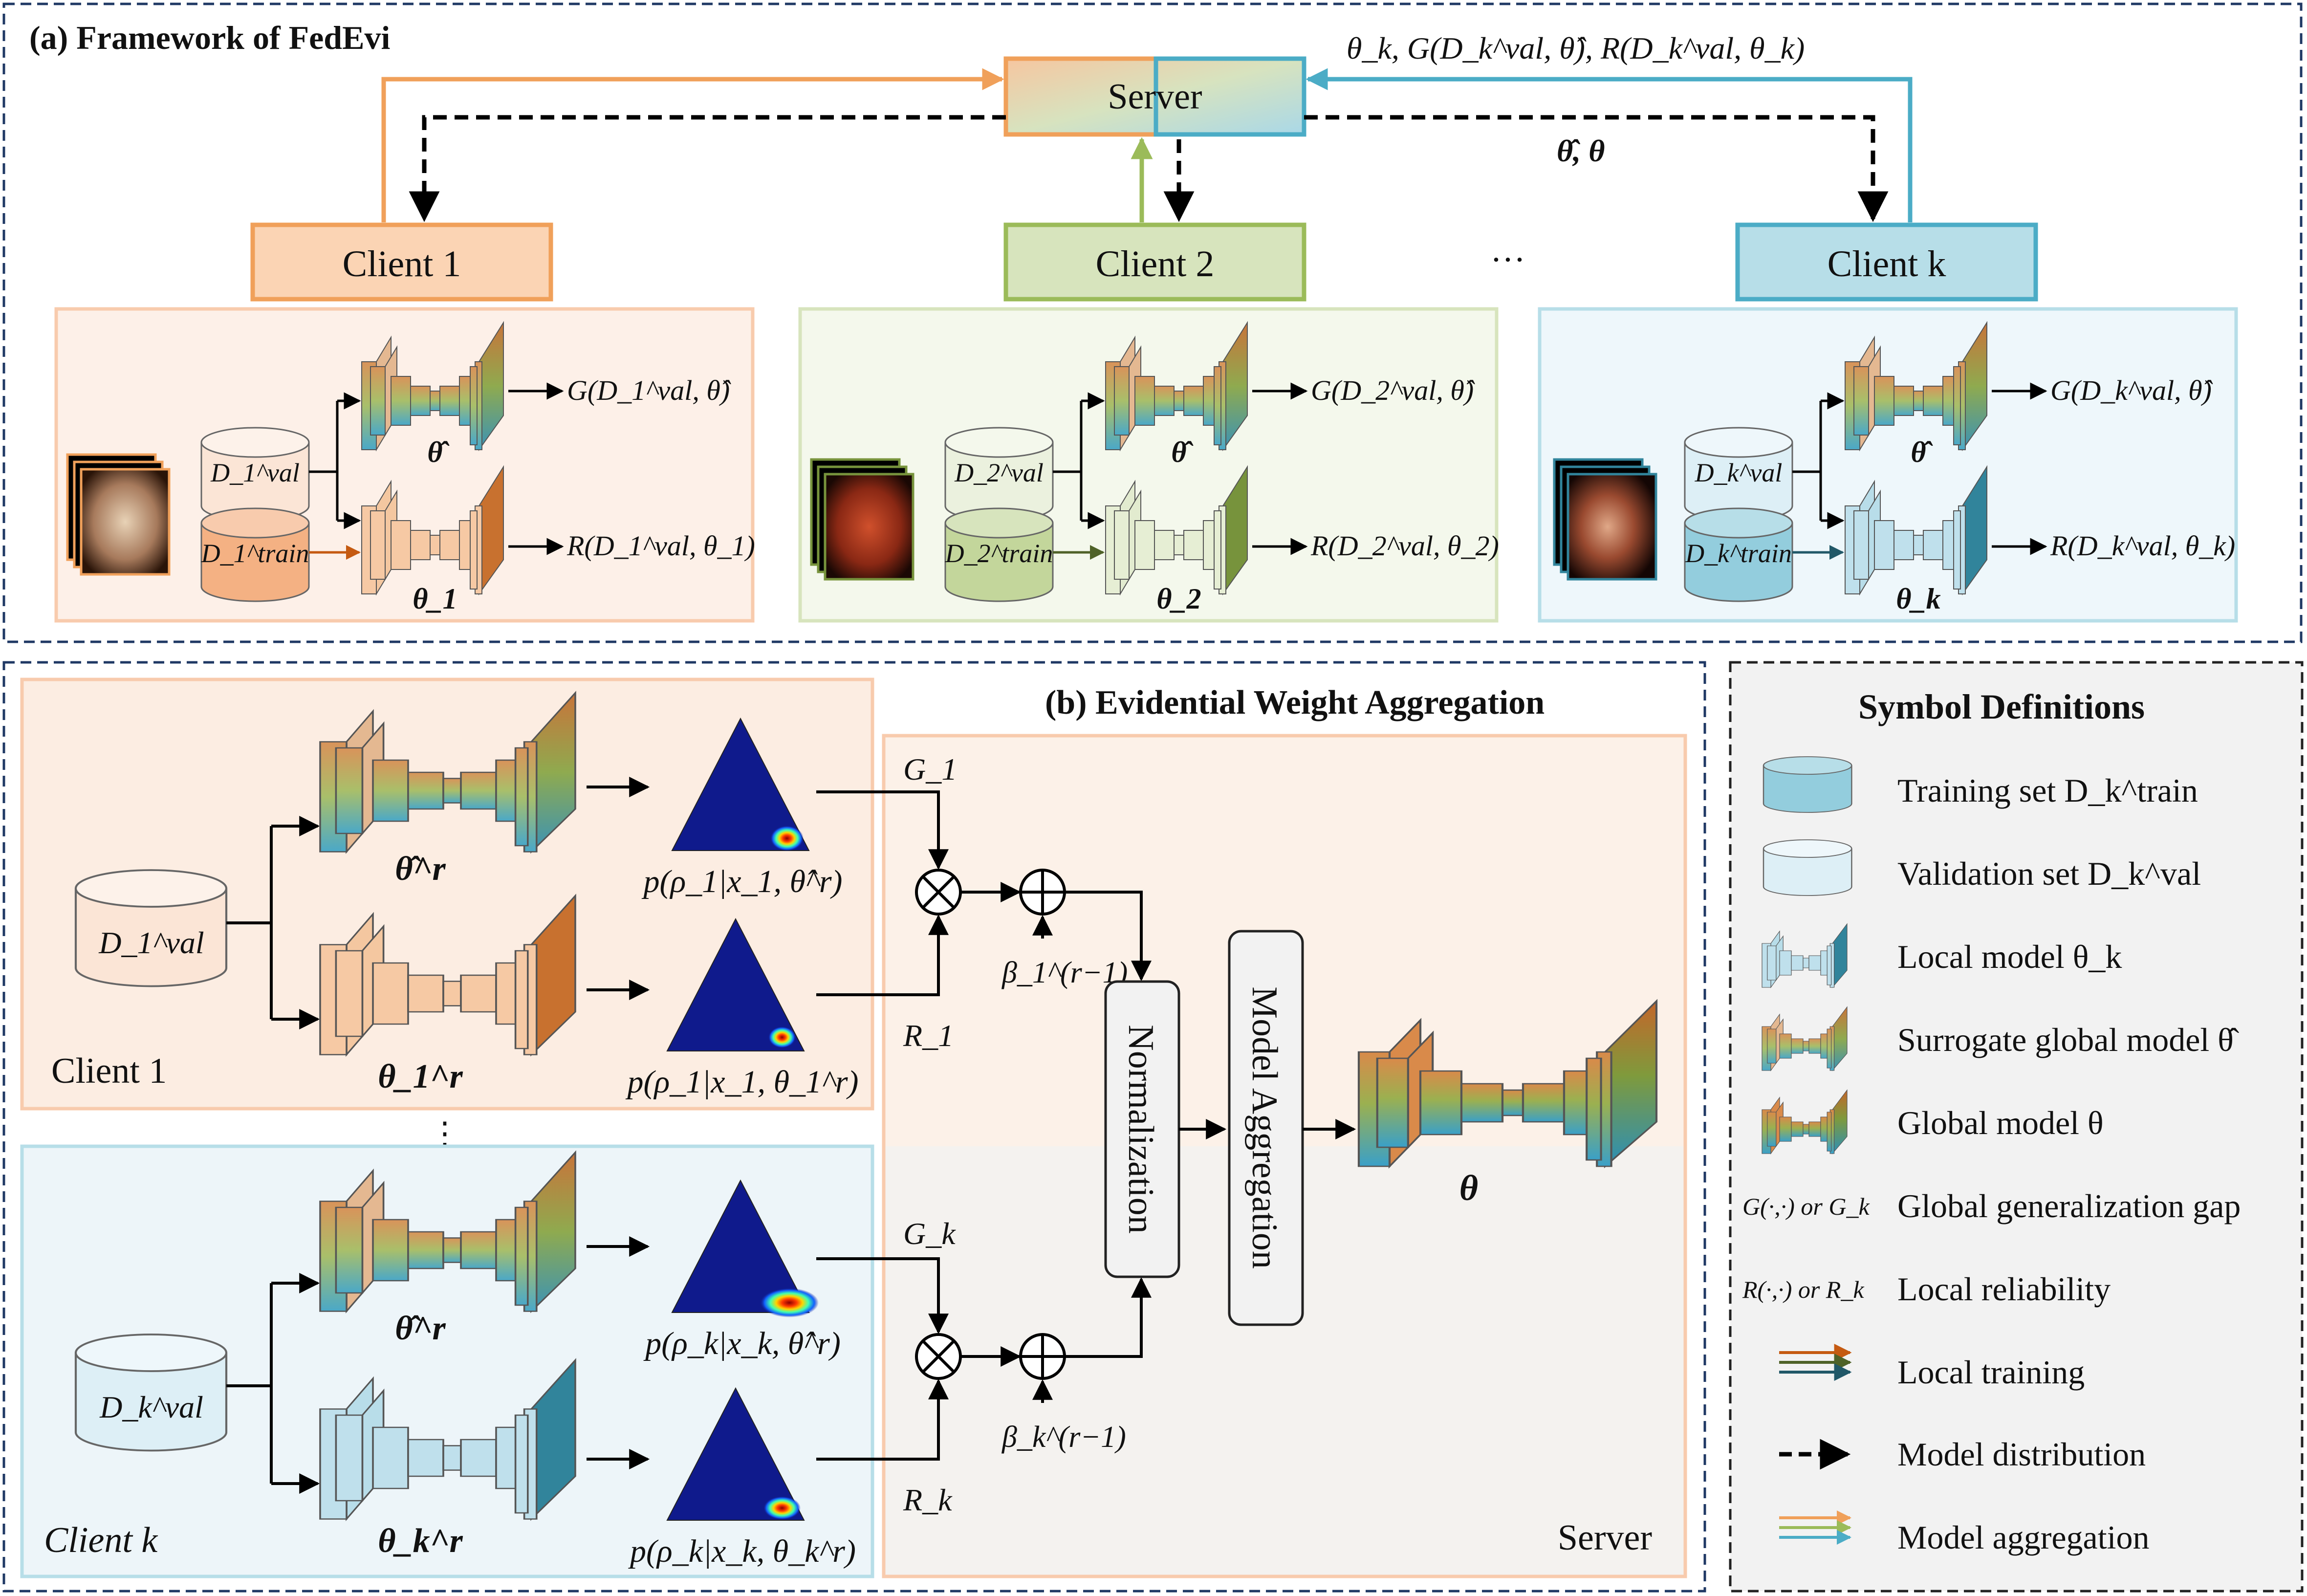 The image size is (2307, 1596). Describe the element at coordinates (2000, 1122) in the screenshot. I see `legend-label-global-model: Global model θ` at that location.